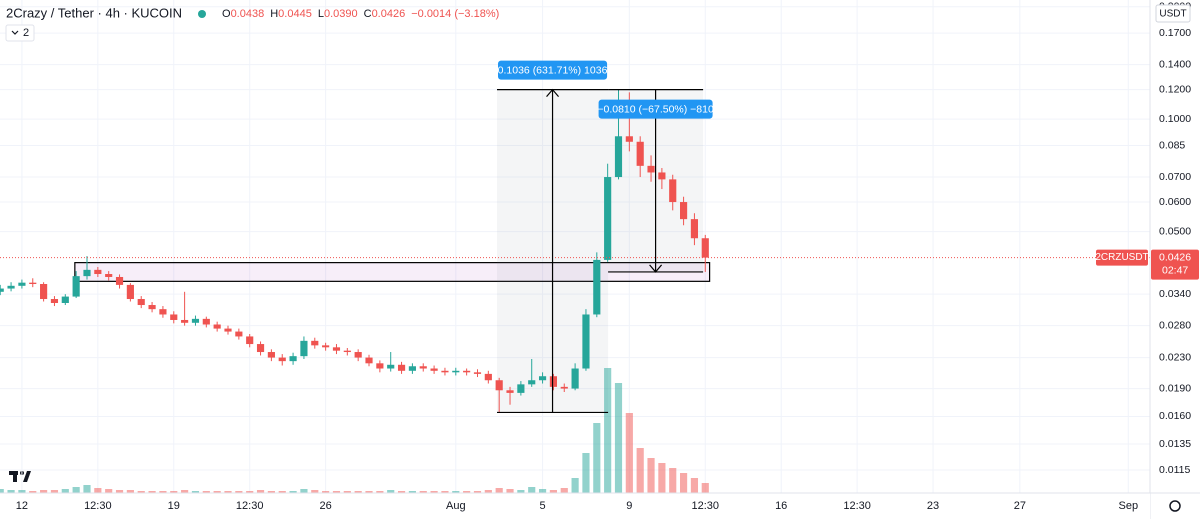  What do you see at coordinates (20, 33) in the screenshot?
I see `indicators-toggle` at bounding box center [20, 33].